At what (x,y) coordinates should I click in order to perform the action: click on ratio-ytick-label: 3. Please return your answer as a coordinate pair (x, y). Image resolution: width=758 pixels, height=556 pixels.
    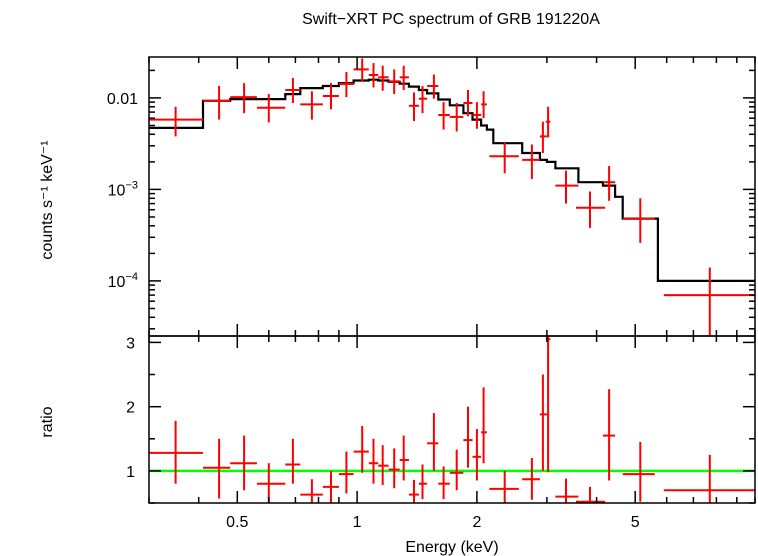
    Looking at the image, I should click on (130, 343).